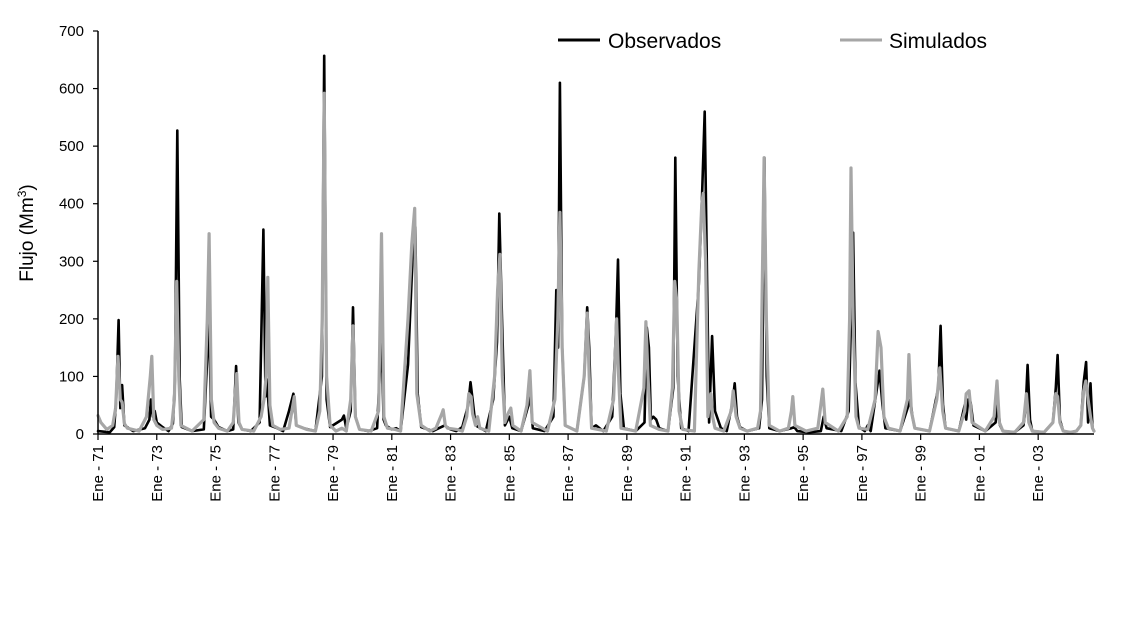 The width and height of the screenshot is (1127, 622). What do you see at coordinates (392, 473) in the screenshot?
I see `x-tick-label: Ene - 81` at bounding box center [392, 473].